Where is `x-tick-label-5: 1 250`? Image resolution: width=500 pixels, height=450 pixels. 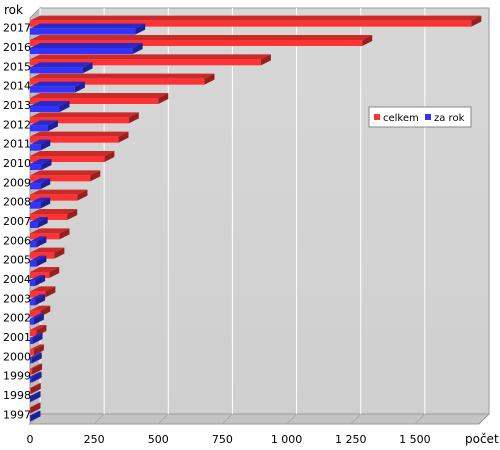 x-tick-label-5: 1 250 is located at coordinates (351, 439).